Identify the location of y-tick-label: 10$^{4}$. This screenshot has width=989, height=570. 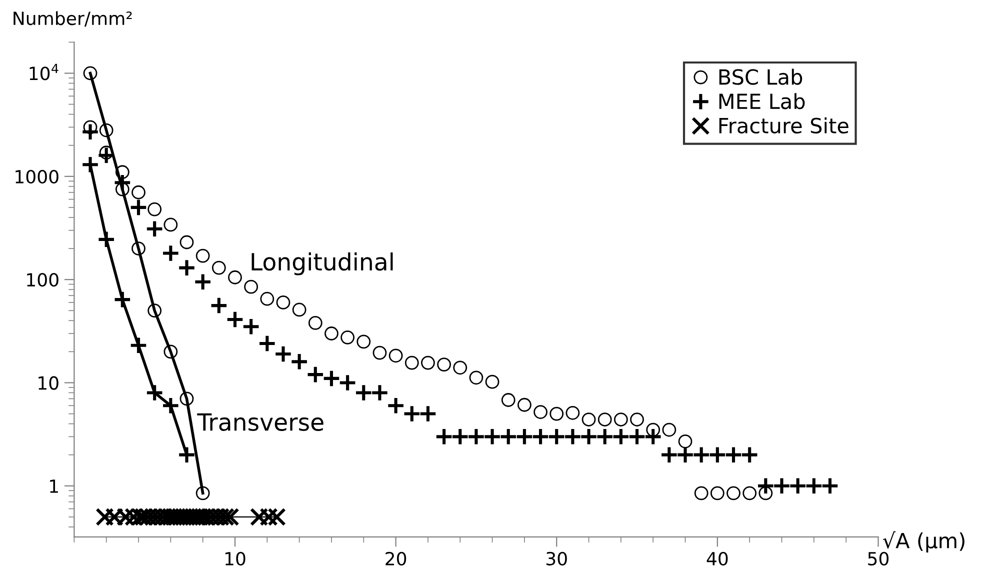
(44, 72).